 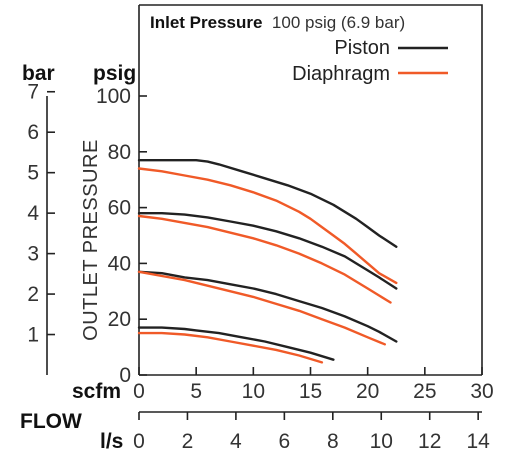 I want to click on y-tick-label: 0, so click(x=125, y=375).